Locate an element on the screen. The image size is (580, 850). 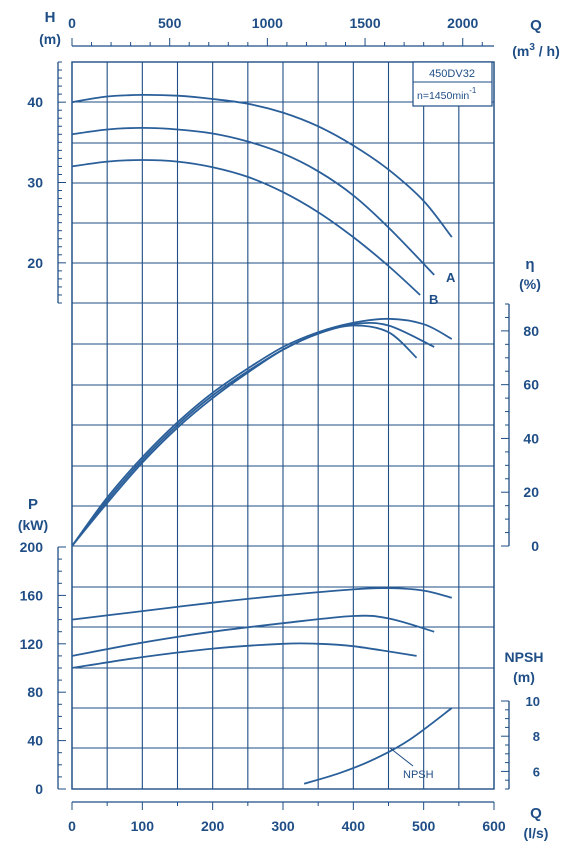
npsh-tick-label: 6 is located at coordinates (536, 771).